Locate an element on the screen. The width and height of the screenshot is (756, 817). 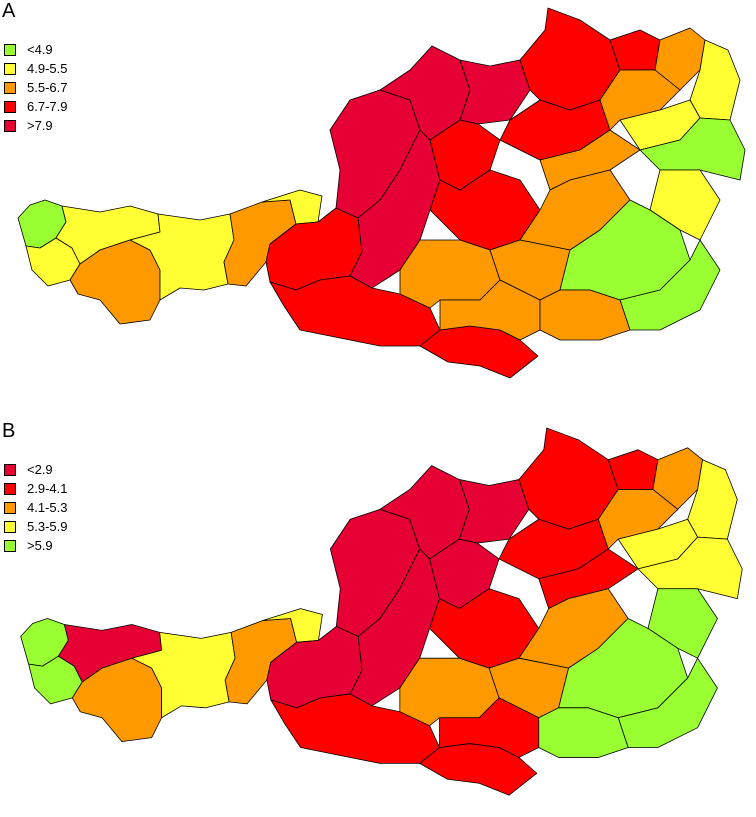
legend-item: 4.1-5.3 is located at coordinates (35, 507).